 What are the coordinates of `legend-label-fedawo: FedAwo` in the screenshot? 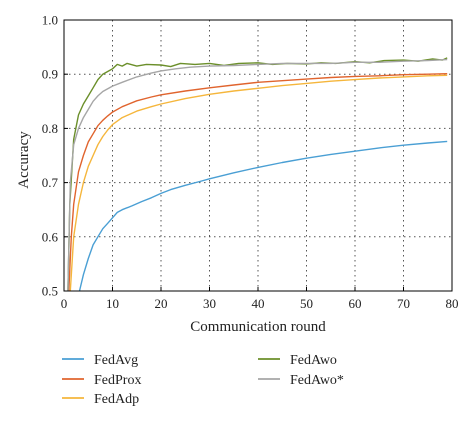 It's located at (313, 360).